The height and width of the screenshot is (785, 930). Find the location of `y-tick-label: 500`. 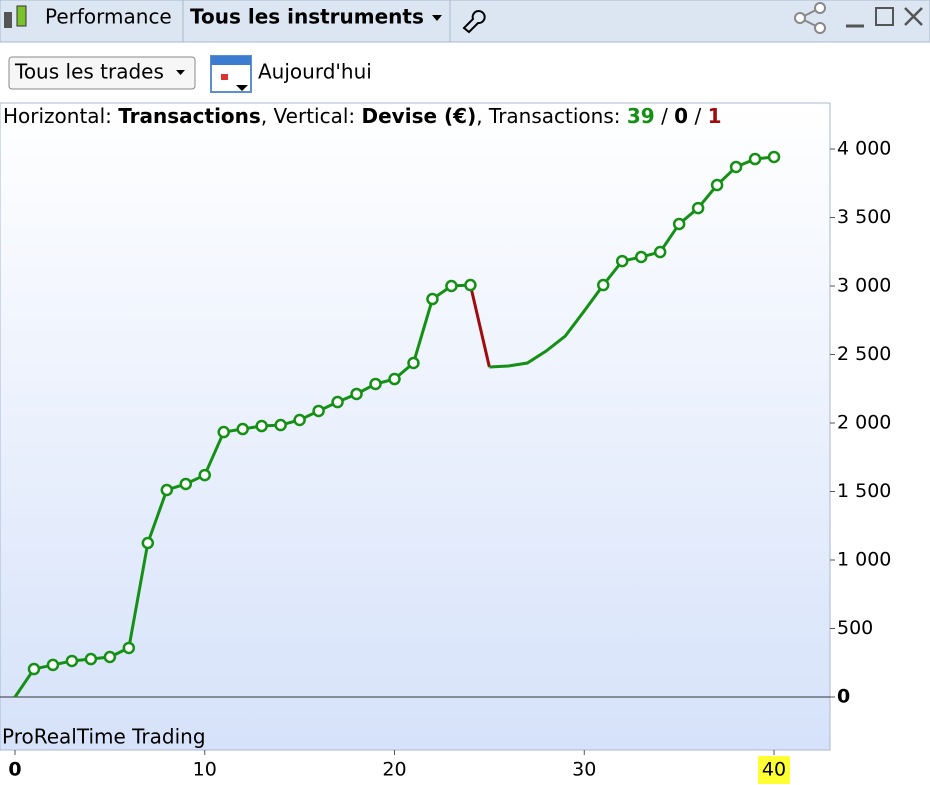

y-tick-label: 500 is located at coordinates (855, 628).